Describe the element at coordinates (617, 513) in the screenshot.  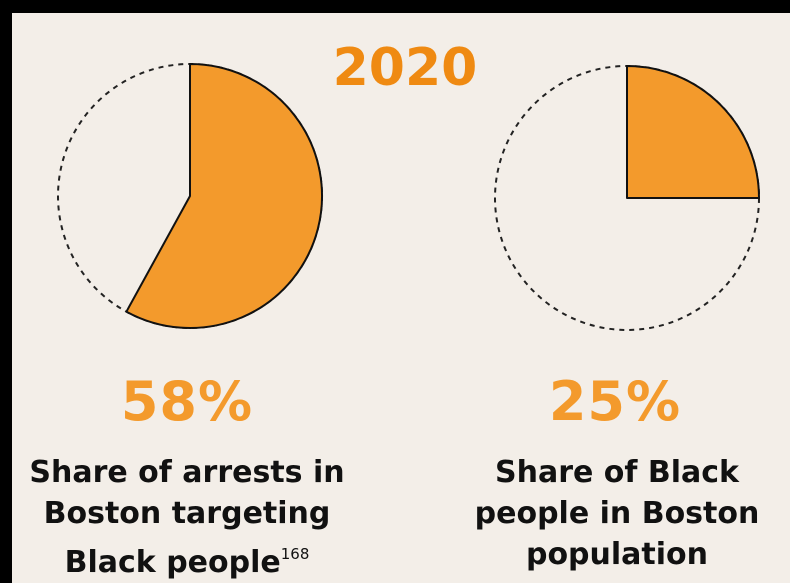
I see `population-caption-line-2: people in Boston` at that location.